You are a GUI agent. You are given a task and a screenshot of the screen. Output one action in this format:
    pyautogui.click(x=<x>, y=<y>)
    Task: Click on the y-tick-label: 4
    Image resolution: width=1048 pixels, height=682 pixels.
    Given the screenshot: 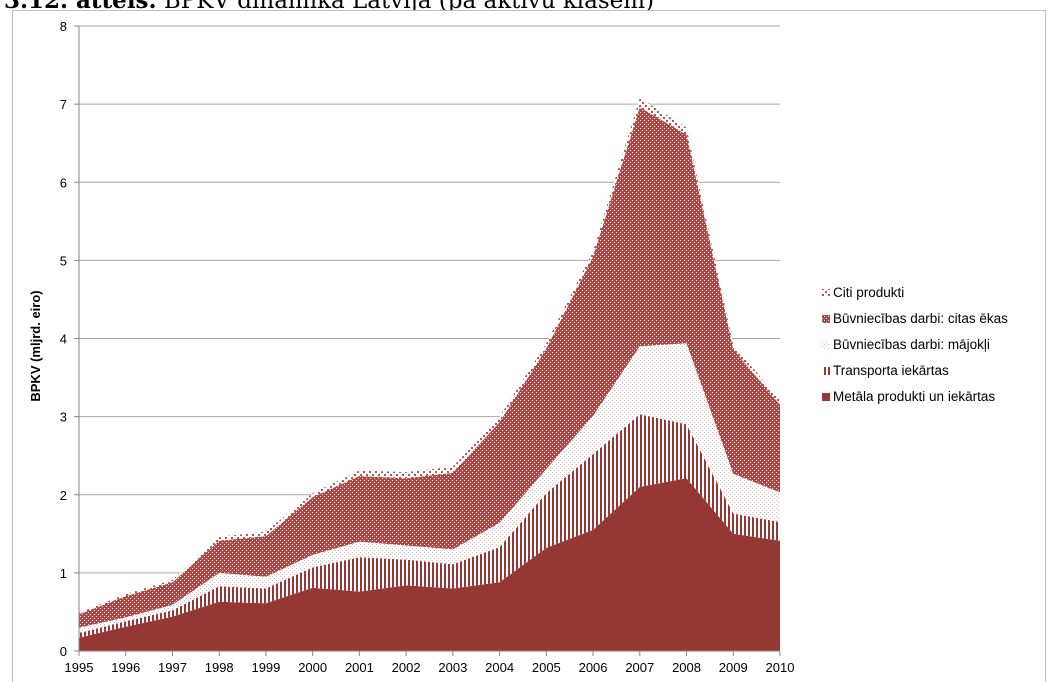 What is the action you would take?
    pyautogui.click(x=63, y=339)
    